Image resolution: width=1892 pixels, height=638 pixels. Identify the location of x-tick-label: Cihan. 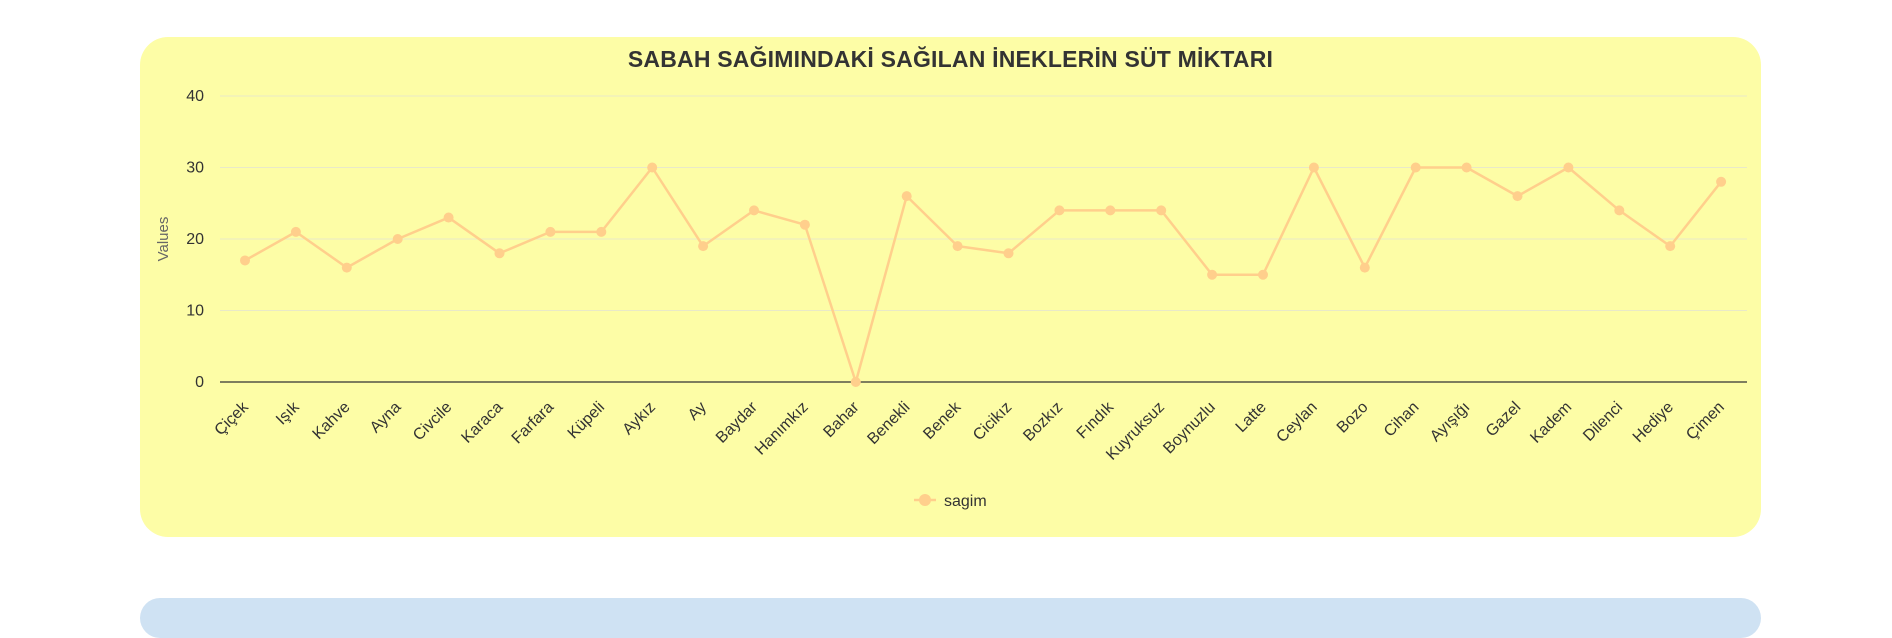
(1402, 420).